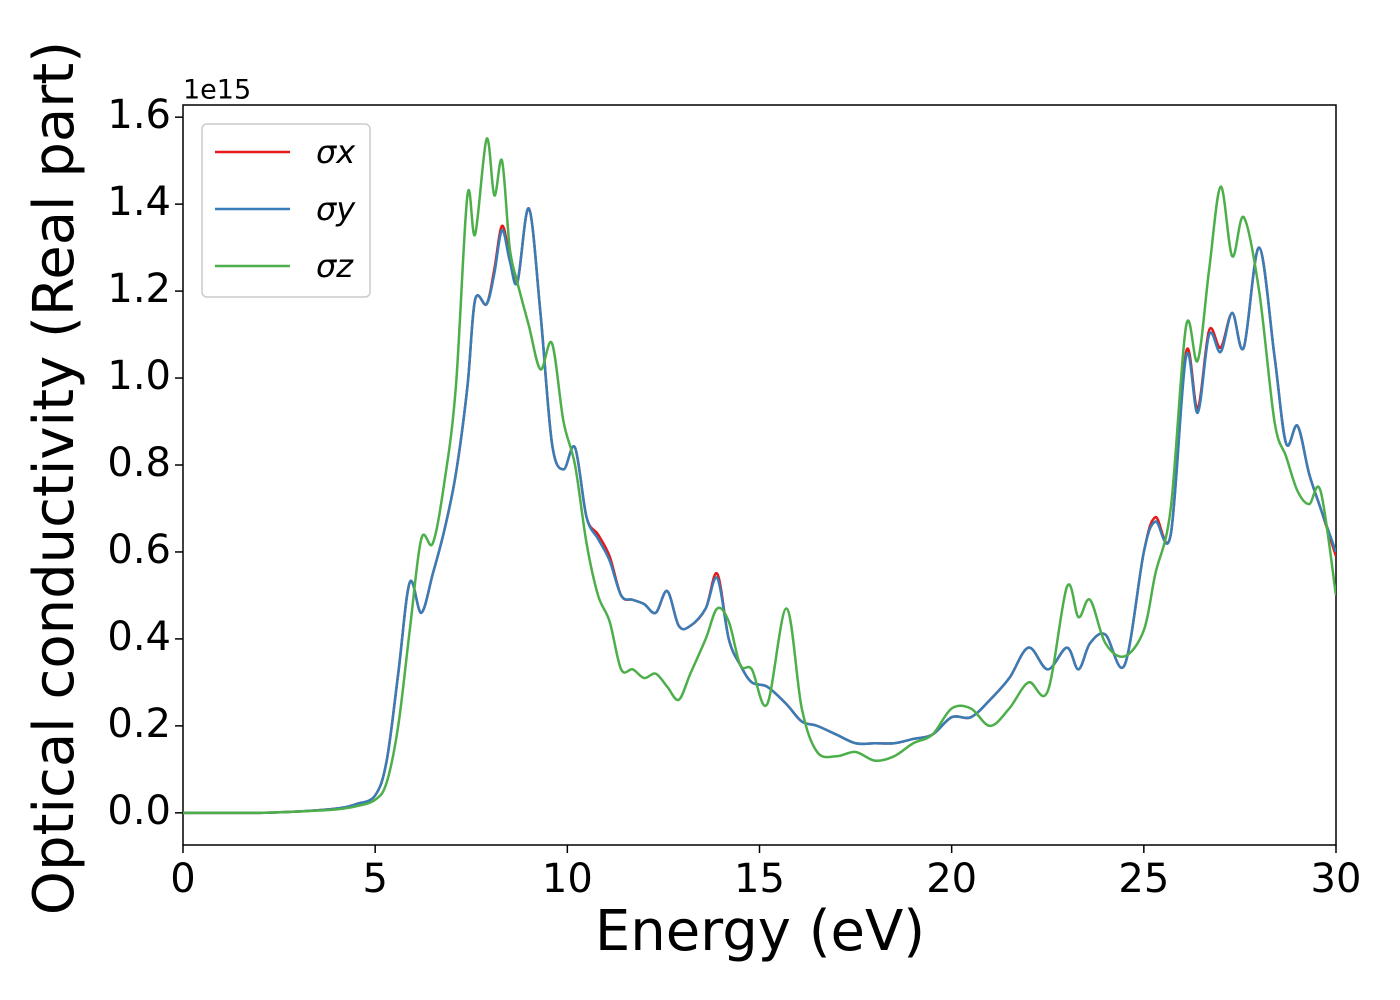 The width and height of the screenshot is (1400, 1000). Describe the element at coordinates (139, 724) in the screenshot. I see `y-tick-label: 0.2` at that location.